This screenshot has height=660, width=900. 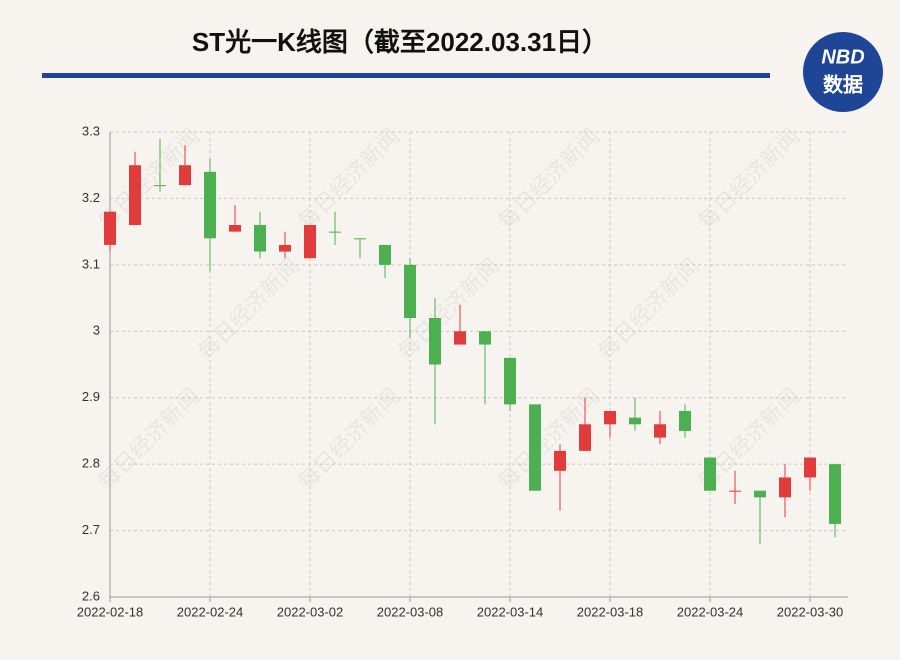 What do you see at coordinates (96, 330) in the screenshot?
I see `y-tick-label: 3` at bounding box center [96, 330].